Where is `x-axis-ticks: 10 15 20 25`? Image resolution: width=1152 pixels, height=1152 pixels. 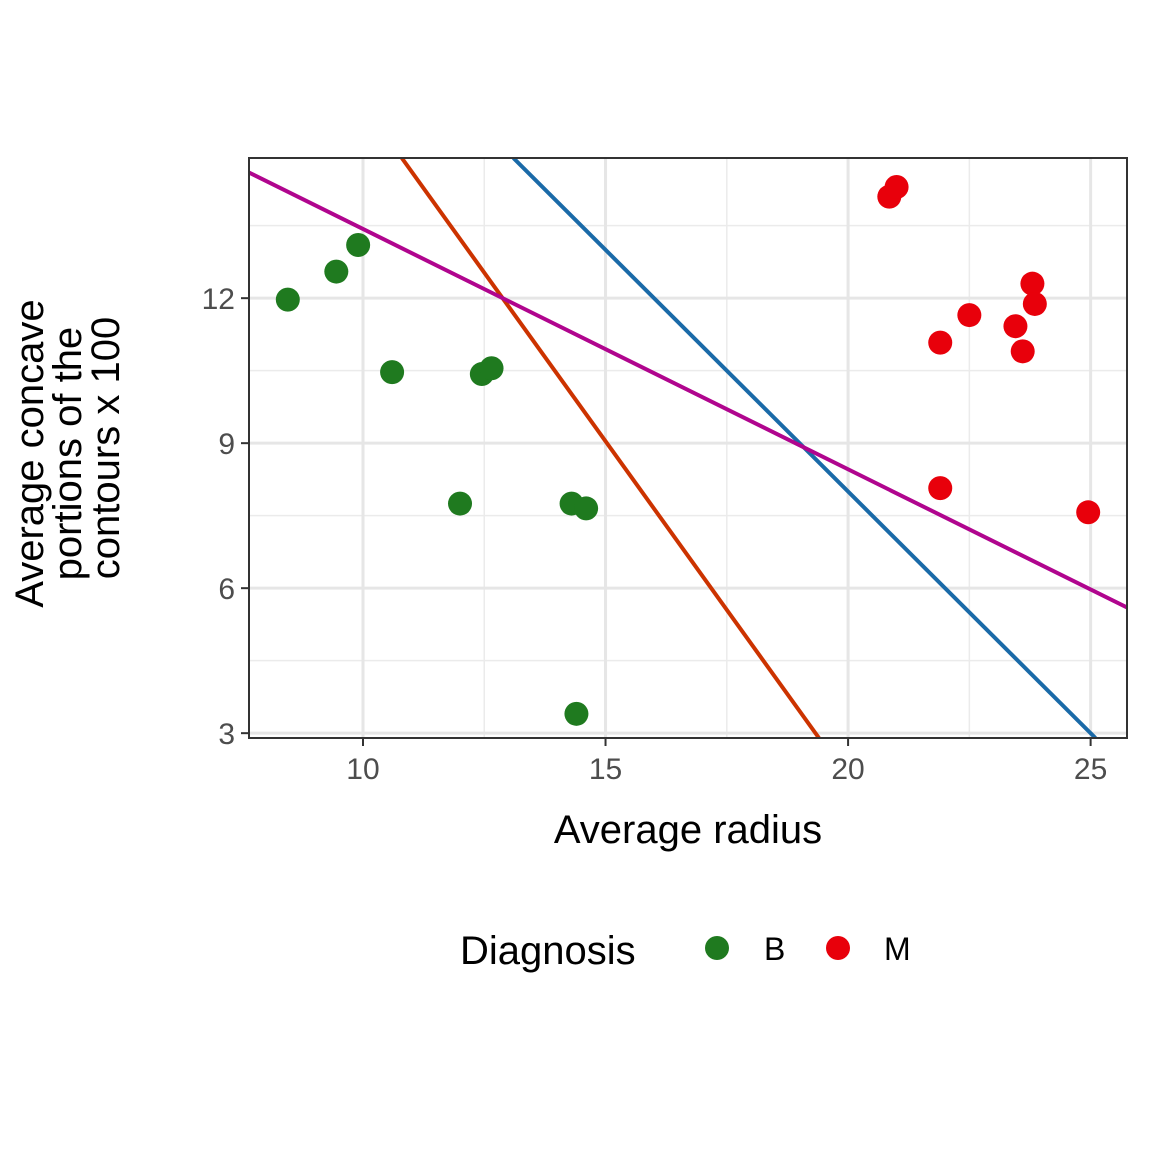
x-axis-ticks: 10 15 20 25 is located at coordinates (726, 762).